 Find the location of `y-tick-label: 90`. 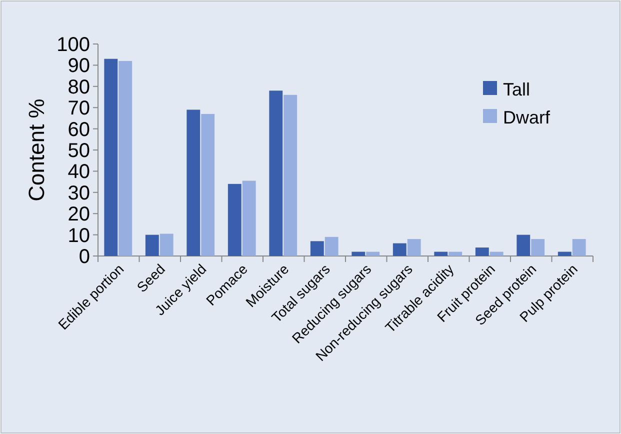

y-tick-label: 90 is located at coordinates (79, 66).